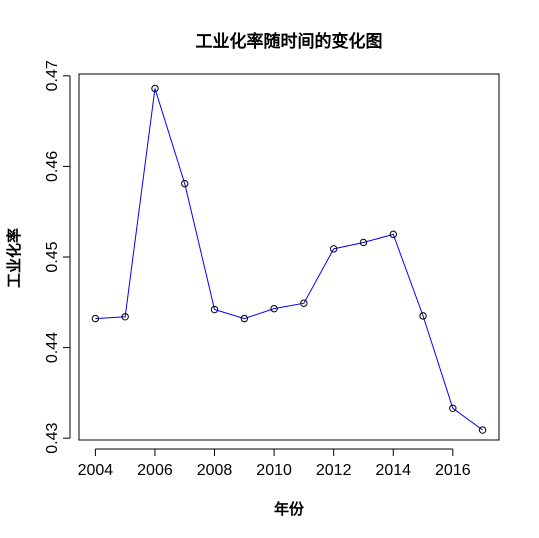  Describe the element at coordinates (52, 75) in the screenshot. I see `y-tick-label: 0.47` at that location.